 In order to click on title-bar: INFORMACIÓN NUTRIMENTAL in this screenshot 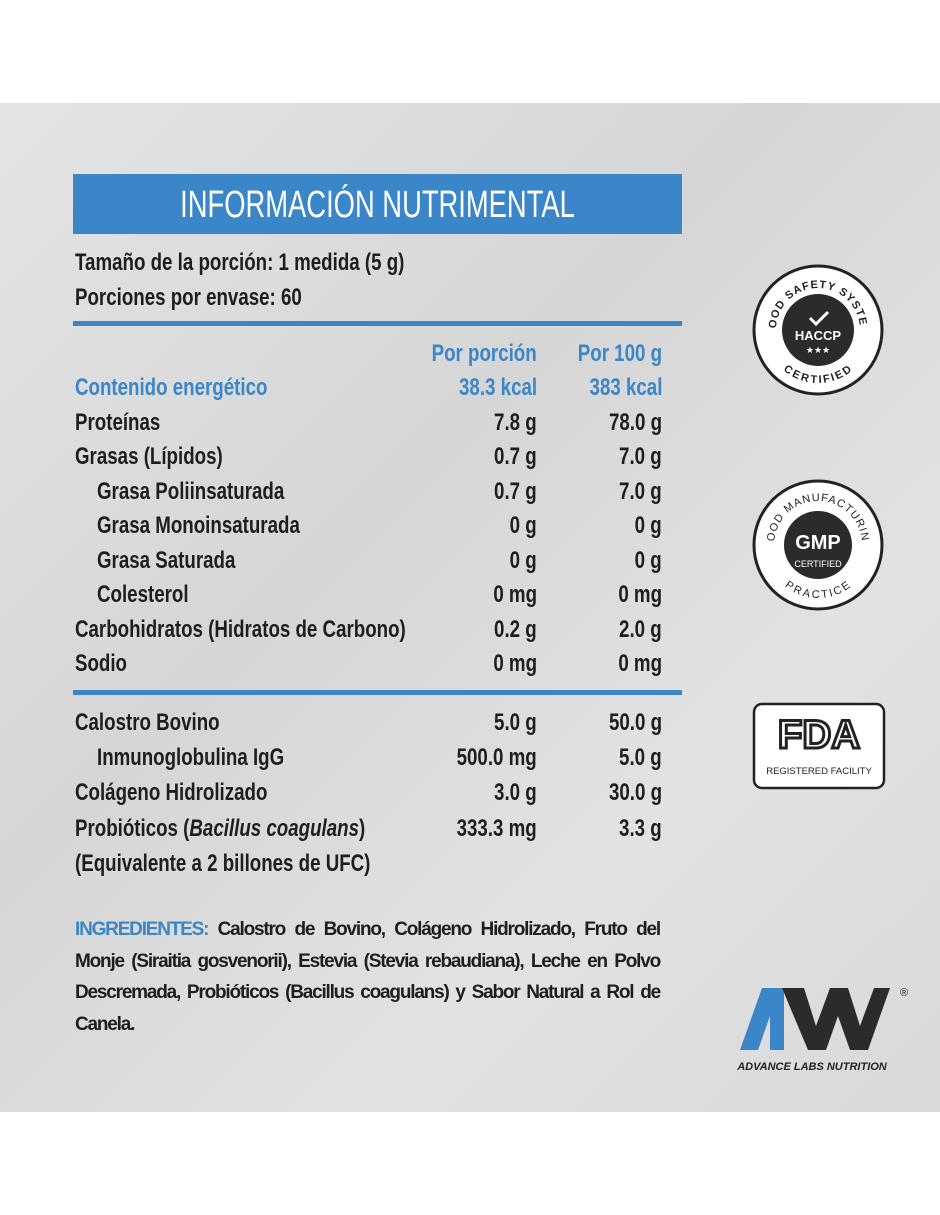, I will do `click(377, 204)`.